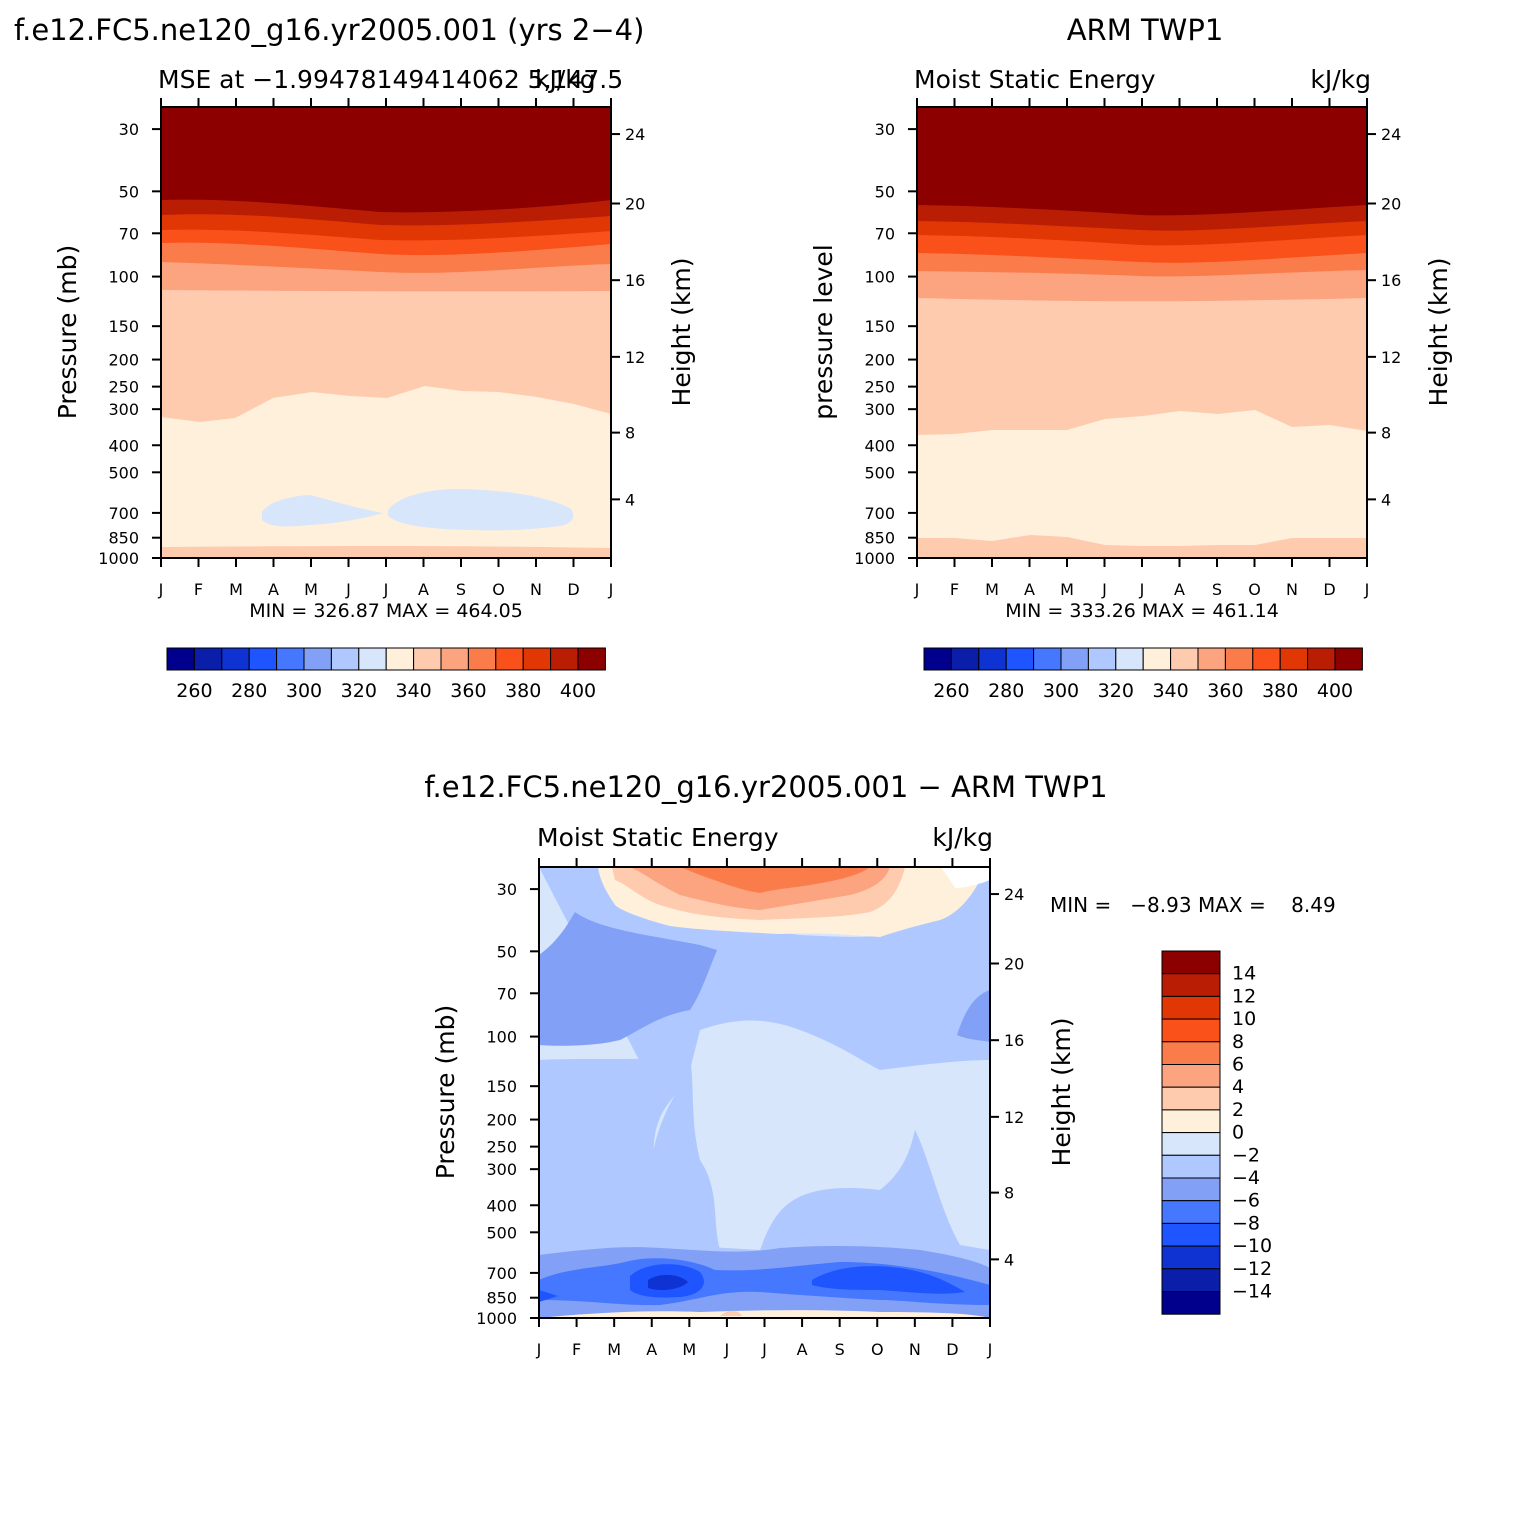 The height and width of the screenshot is (1530, 1530). Describe the element at coordinates (565, 79) in the screenshot. I see `panel-right-label: kJ/kg` at that location.